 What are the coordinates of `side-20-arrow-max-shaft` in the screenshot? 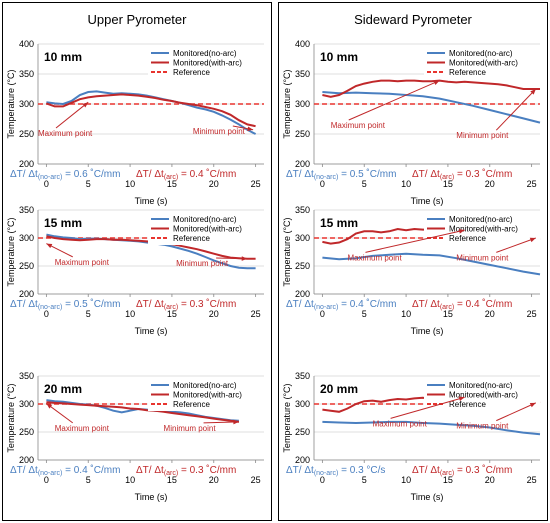 It's located at (427, 407).